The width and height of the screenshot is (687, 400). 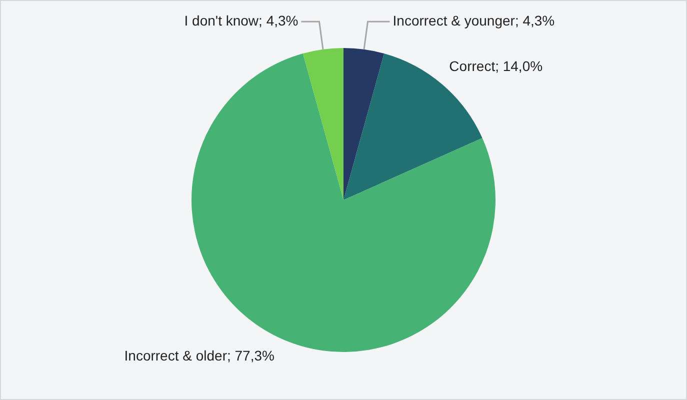 What do you see at coordinates (473, 20) in the screenshot?
I see `slice-label: Incorrect & younger; 4,3%` at bounding box center [473, 20].